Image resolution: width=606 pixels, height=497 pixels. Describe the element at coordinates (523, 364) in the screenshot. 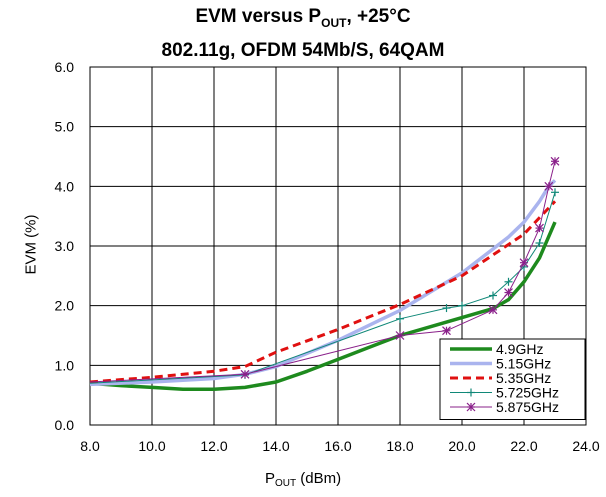

I see `legend-label: 5.15GHz` at that location.